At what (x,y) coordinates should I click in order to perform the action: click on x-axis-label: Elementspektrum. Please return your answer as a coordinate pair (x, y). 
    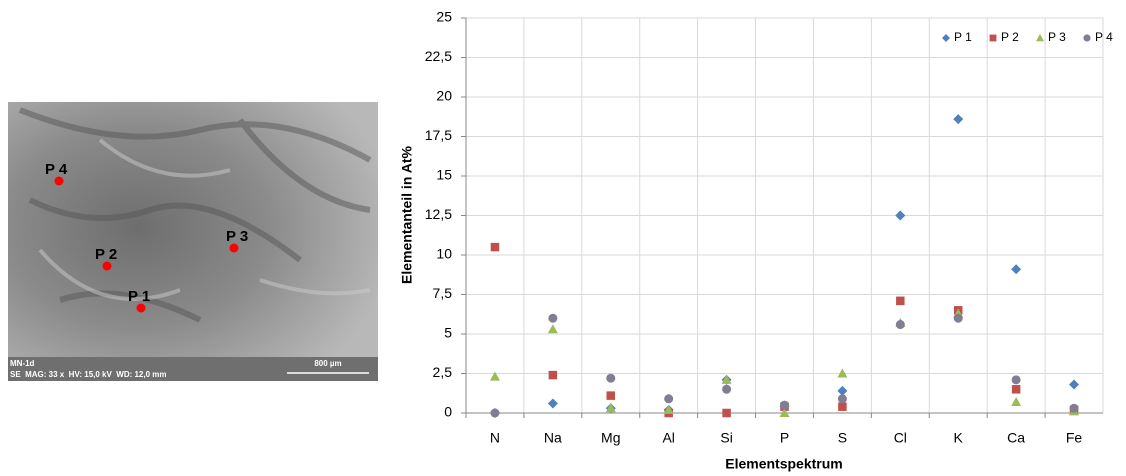
    Looking at the image, I should click on (783, 464).